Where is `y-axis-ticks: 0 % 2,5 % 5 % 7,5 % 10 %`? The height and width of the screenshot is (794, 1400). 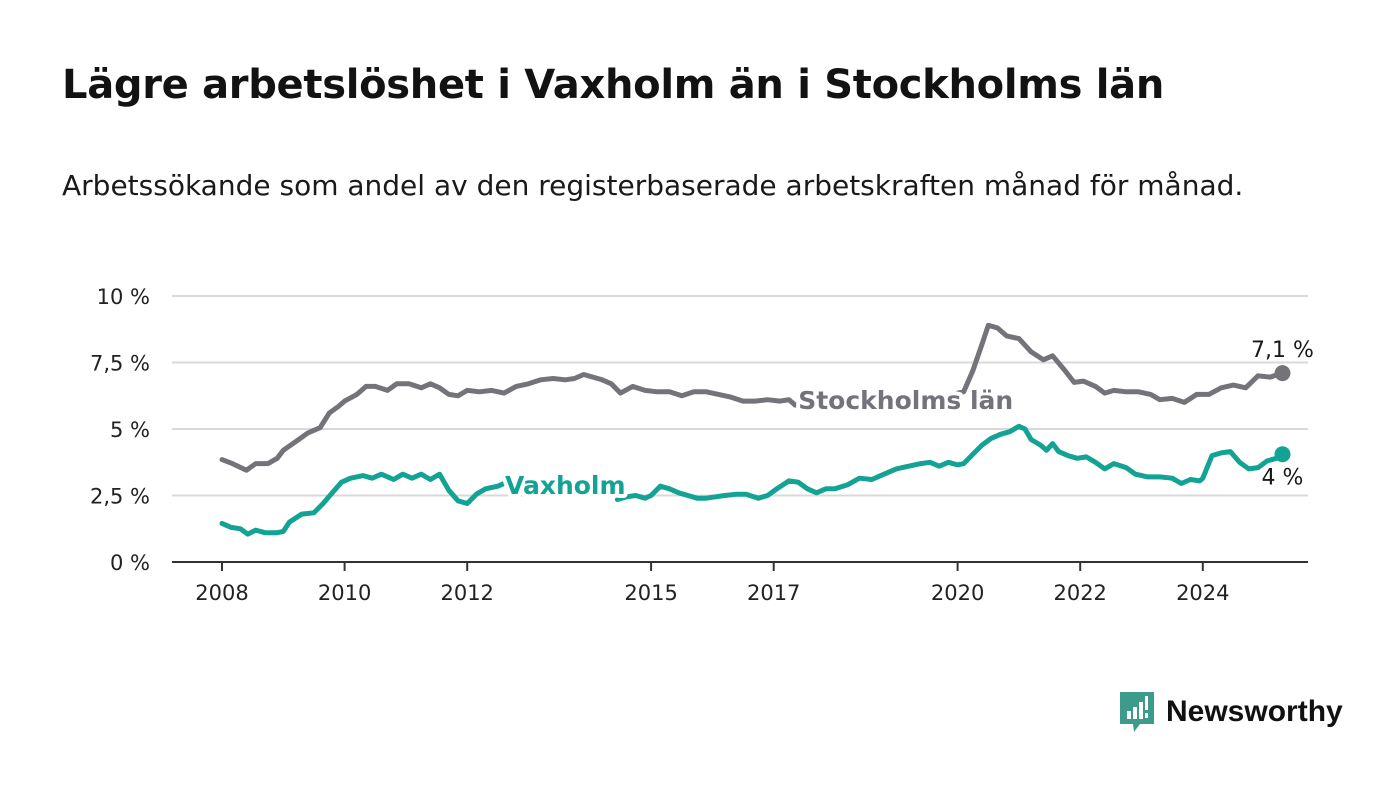
y-axis-ticks: 0 % 2,5 % 5 % 7,5 % 10 % is located at coordinates (120, 430).